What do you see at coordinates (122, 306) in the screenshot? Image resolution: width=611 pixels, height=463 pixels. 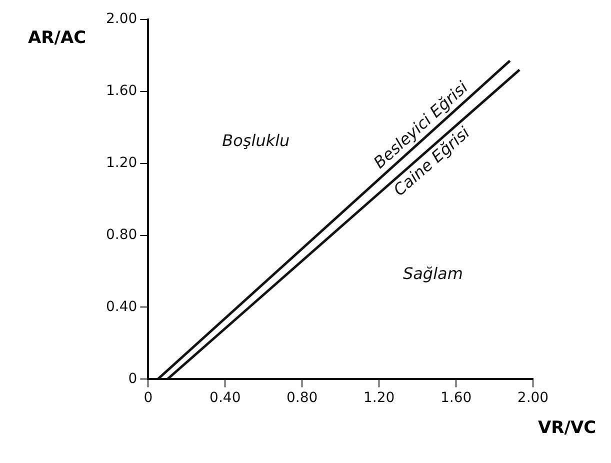 I see `y-tick-label: 0.40` at bounding box center [122, 306].